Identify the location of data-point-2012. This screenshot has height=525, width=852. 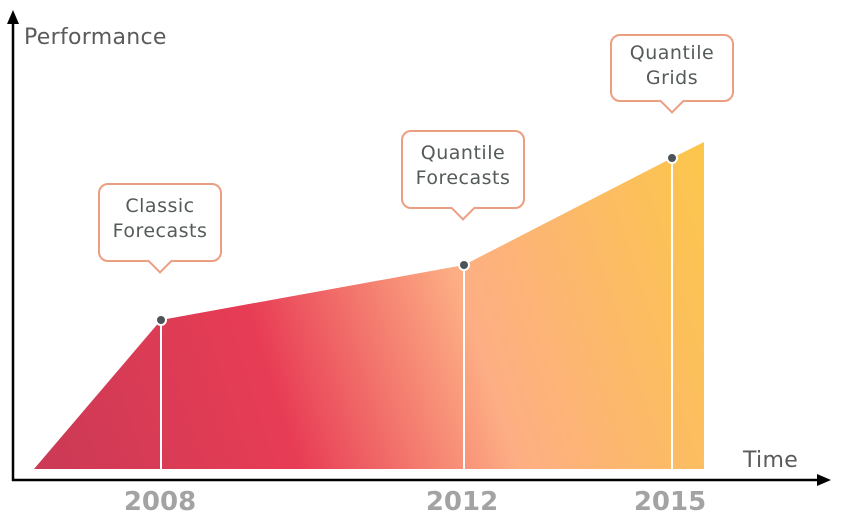
(464, 265).